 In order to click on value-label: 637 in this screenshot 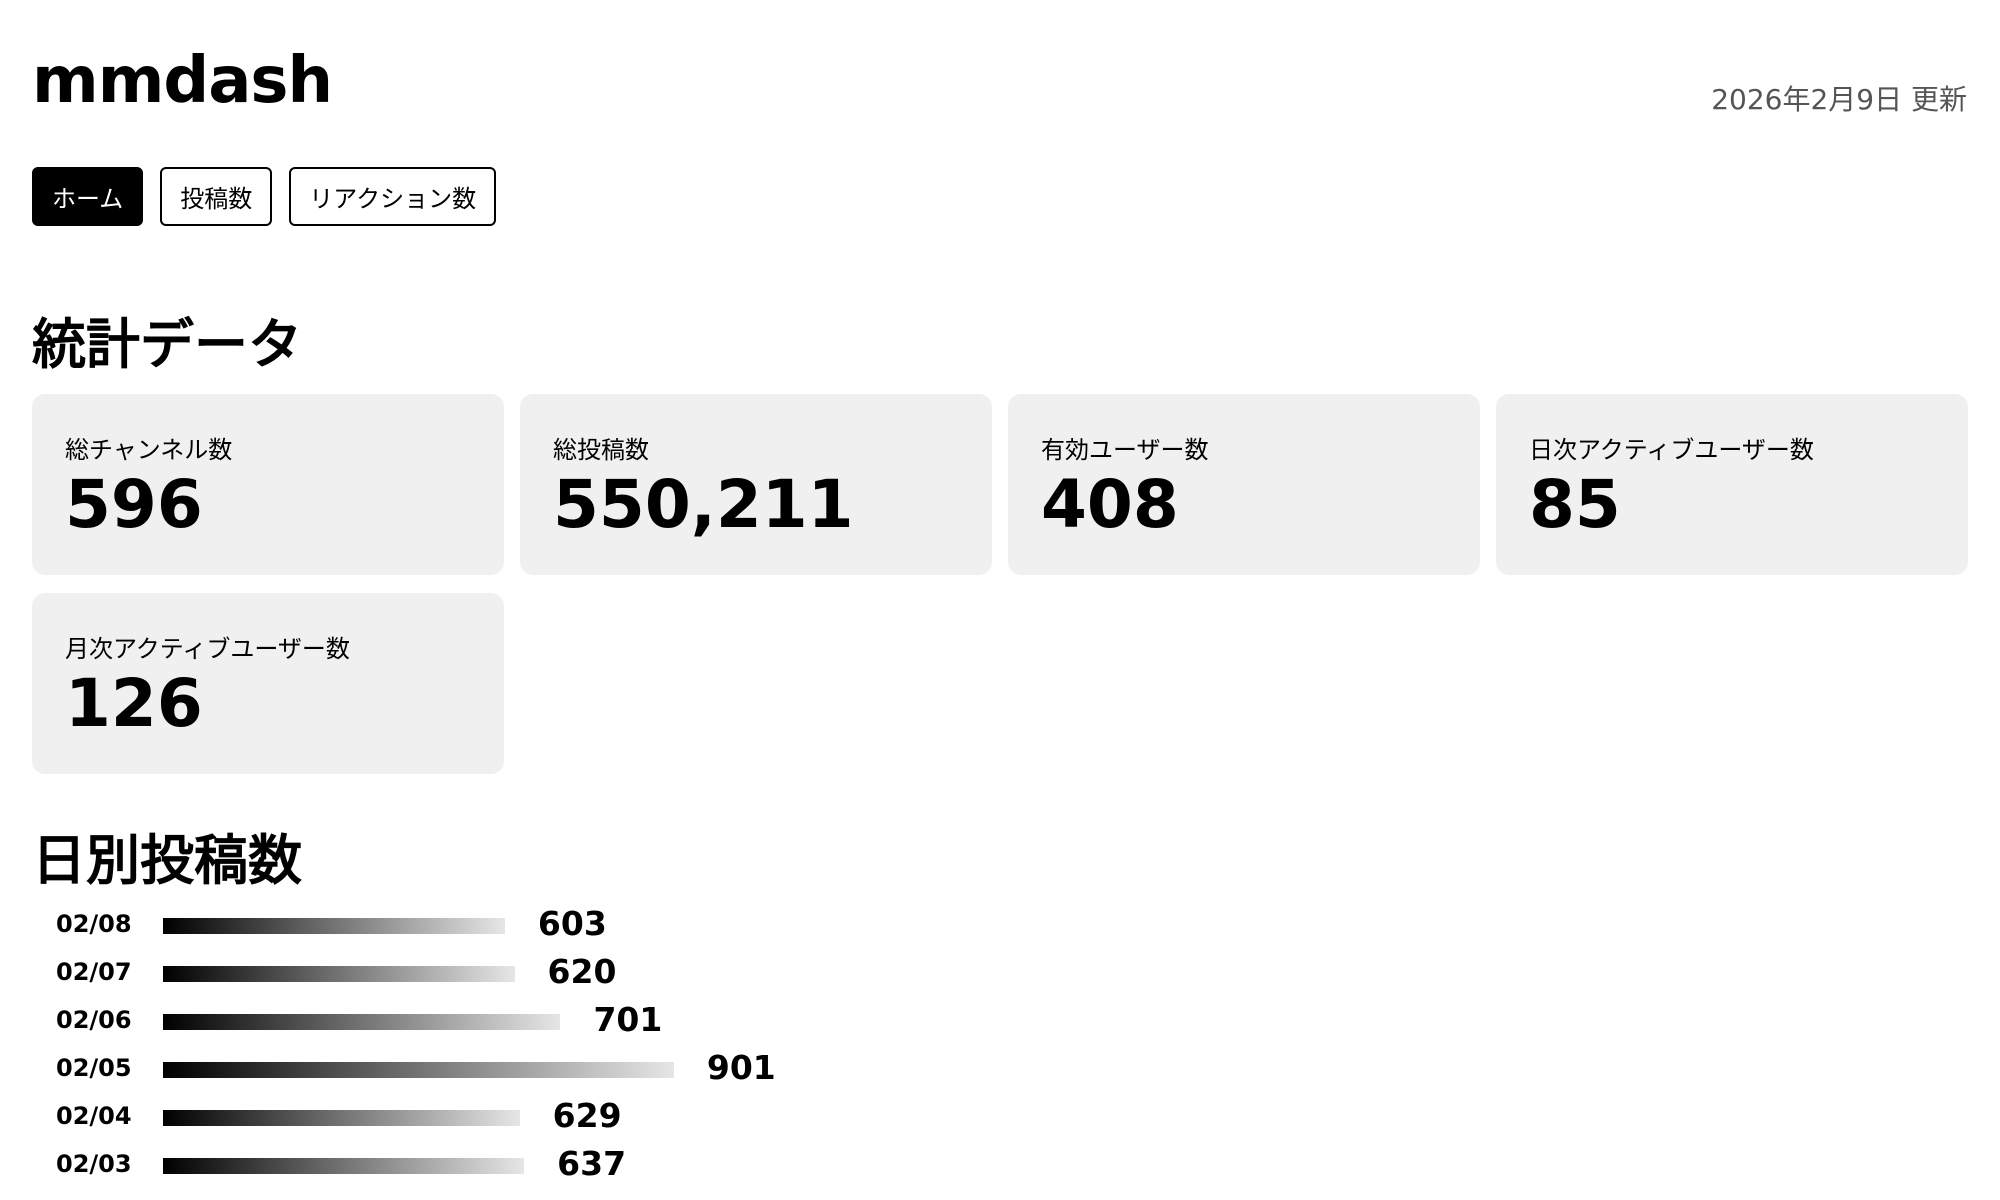, I will do `click(592, 1163)`.